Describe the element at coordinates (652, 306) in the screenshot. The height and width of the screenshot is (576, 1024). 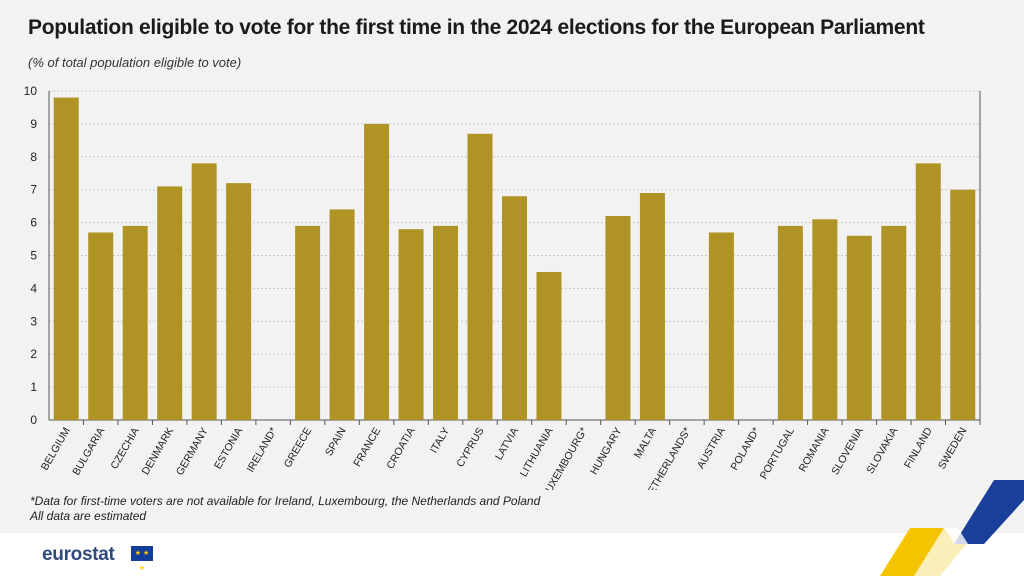
I see `bar-malta` at that location.